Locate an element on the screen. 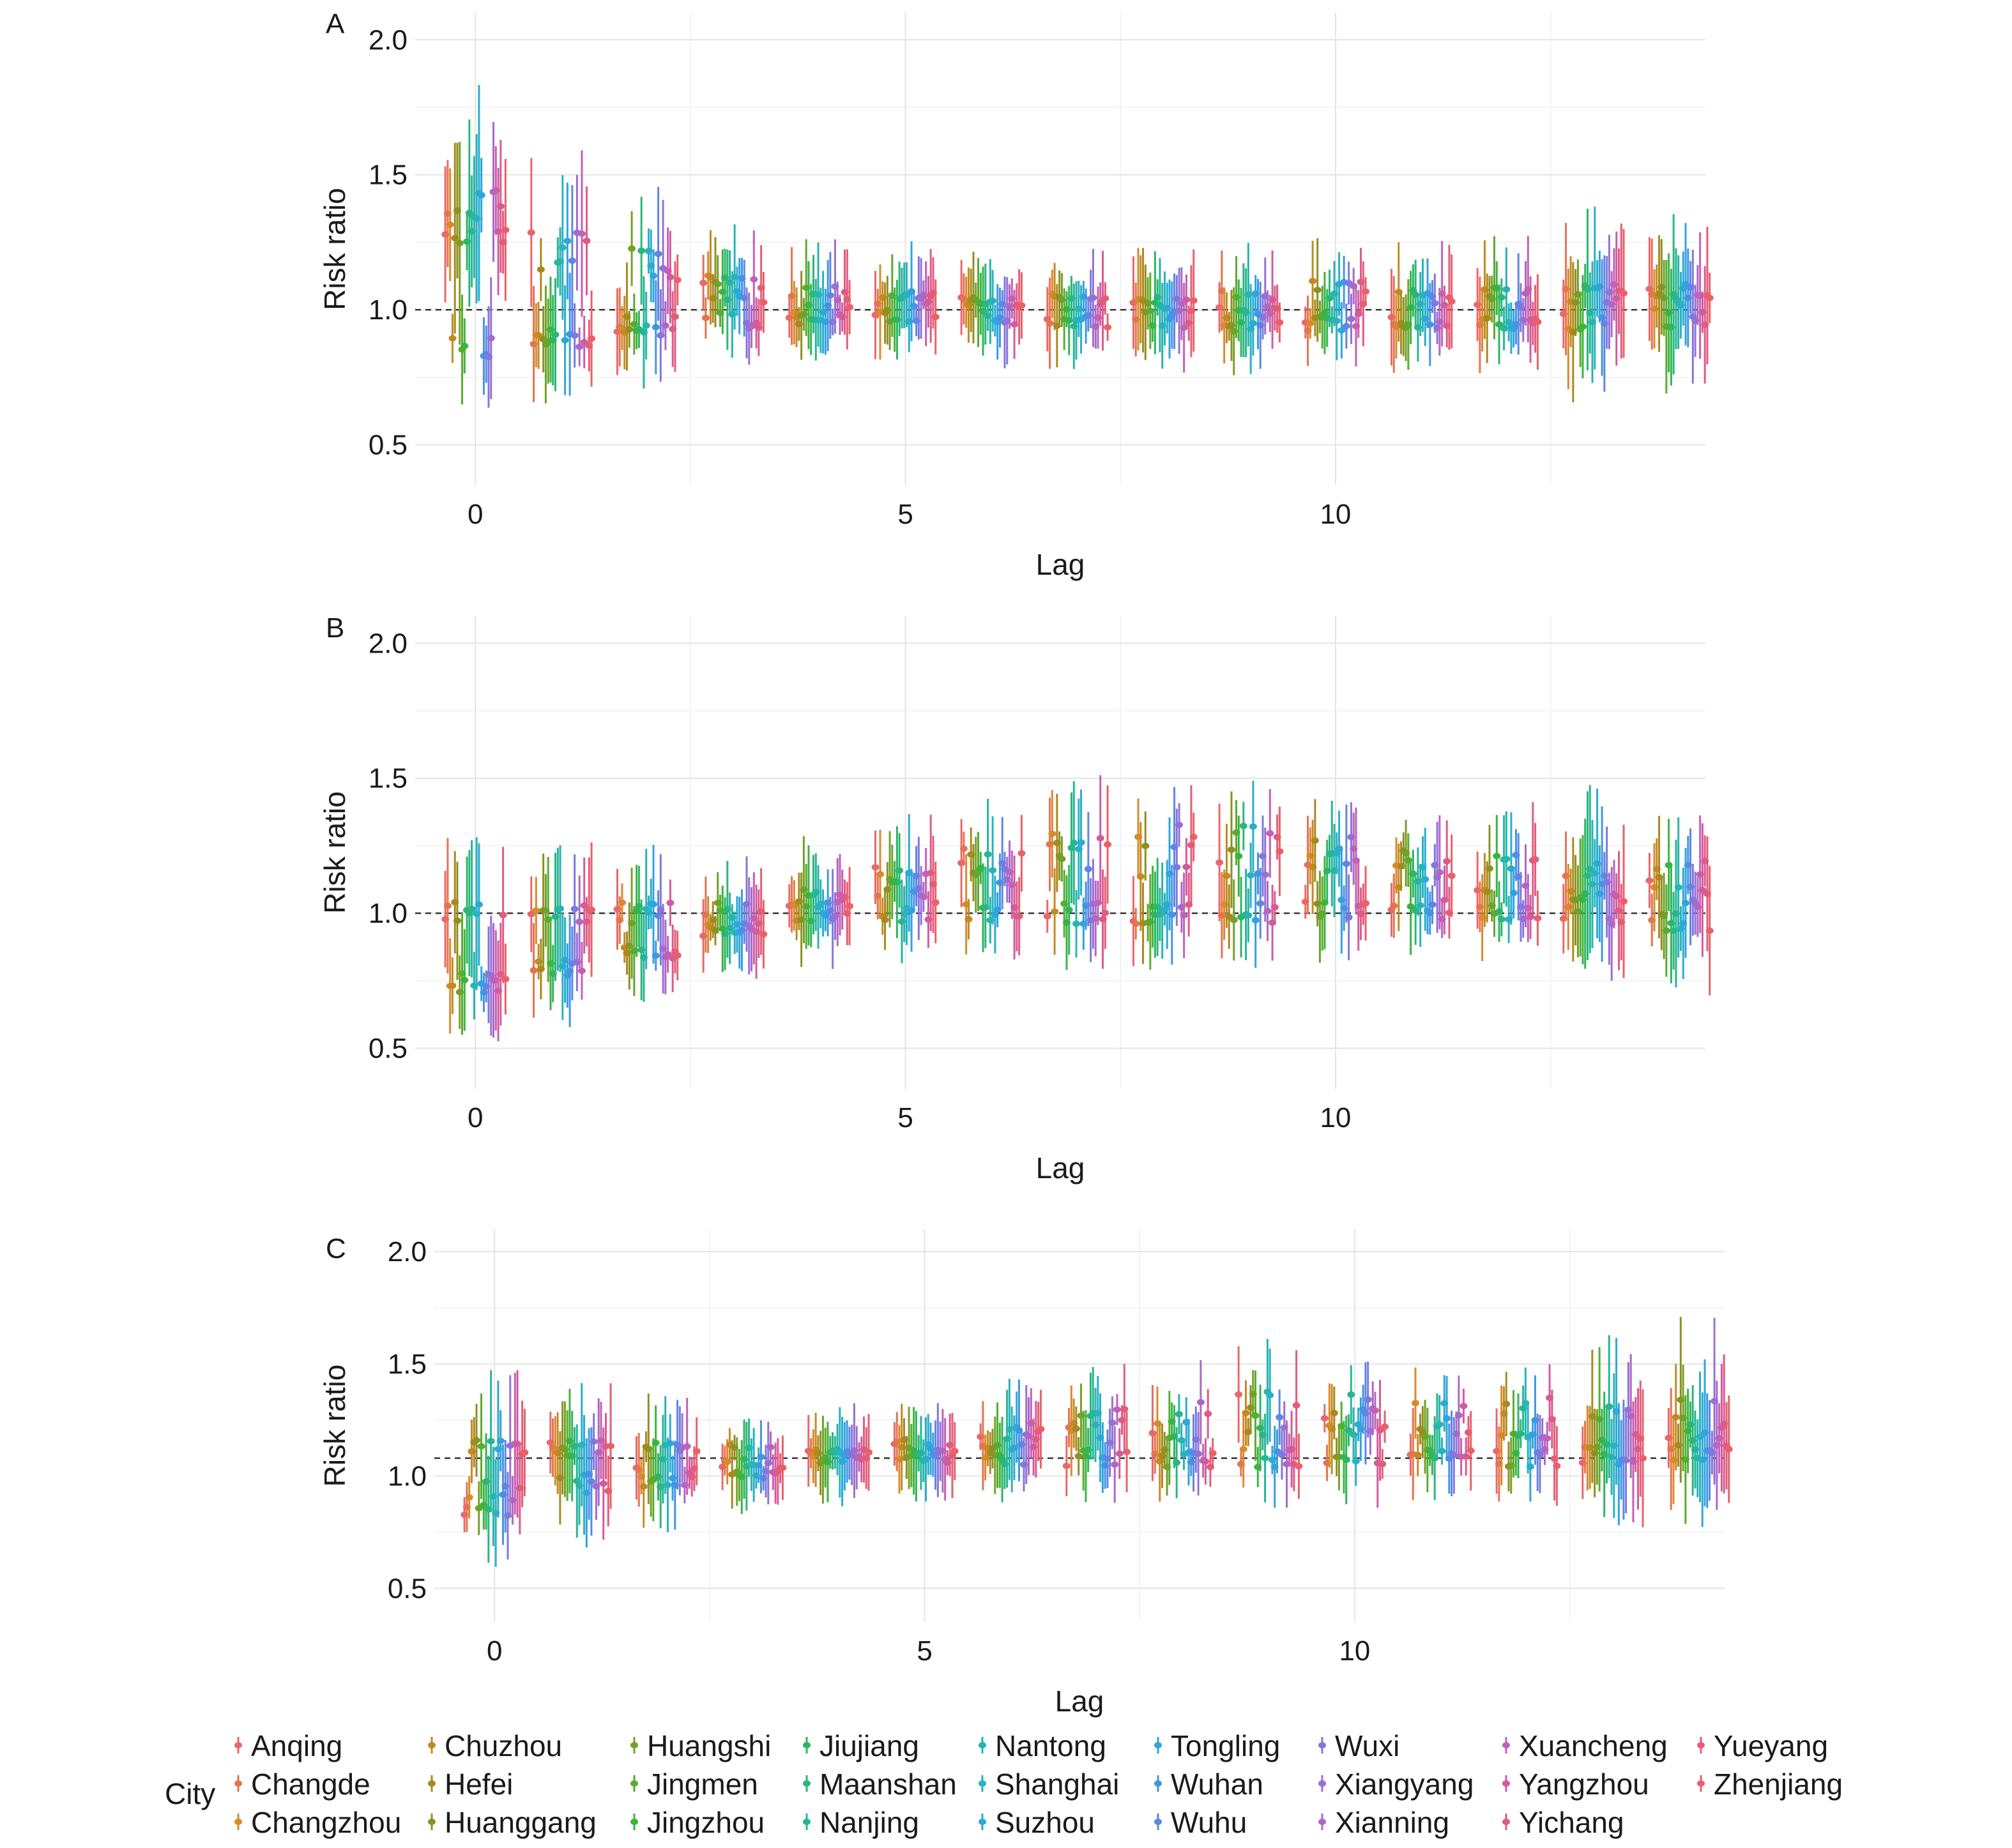  legend-label: Jingmen is located at coordinates (702, 1784).